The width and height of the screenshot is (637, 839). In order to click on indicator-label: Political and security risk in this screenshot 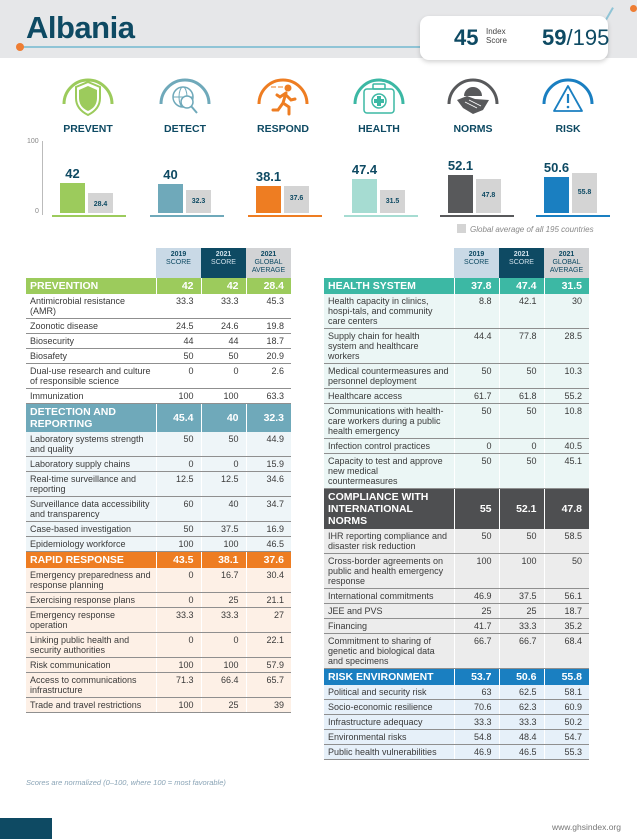, I will do `click(389, 692)`.